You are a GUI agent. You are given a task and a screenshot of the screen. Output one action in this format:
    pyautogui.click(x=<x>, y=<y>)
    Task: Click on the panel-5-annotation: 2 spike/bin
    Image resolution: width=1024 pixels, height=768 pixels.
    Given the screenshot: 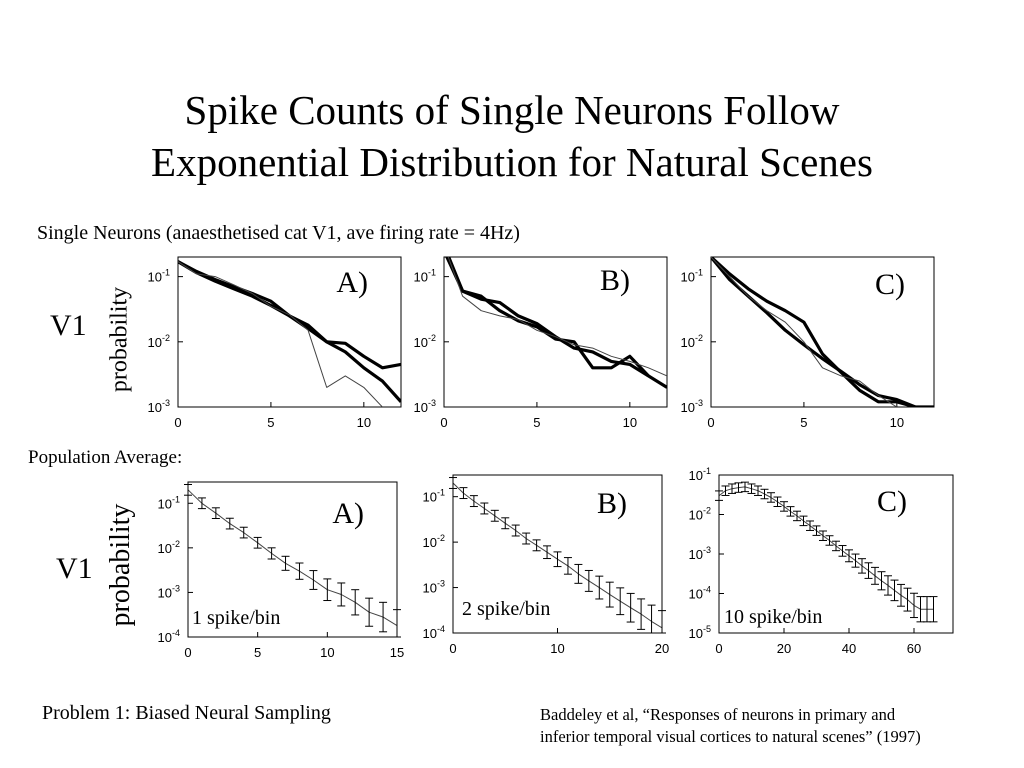 What is the action you would take?
    pyautogui.click(x=506, y=609)
    